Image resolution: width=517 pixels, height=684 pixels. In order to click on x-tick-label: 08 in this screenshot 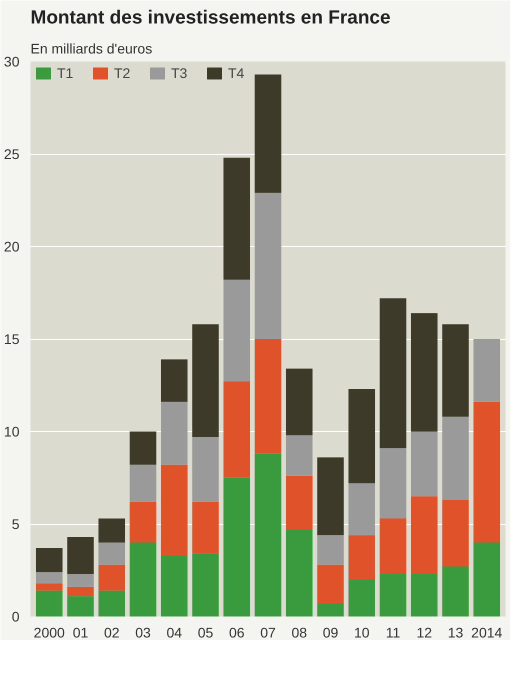, I will do `click(299, 632)`.